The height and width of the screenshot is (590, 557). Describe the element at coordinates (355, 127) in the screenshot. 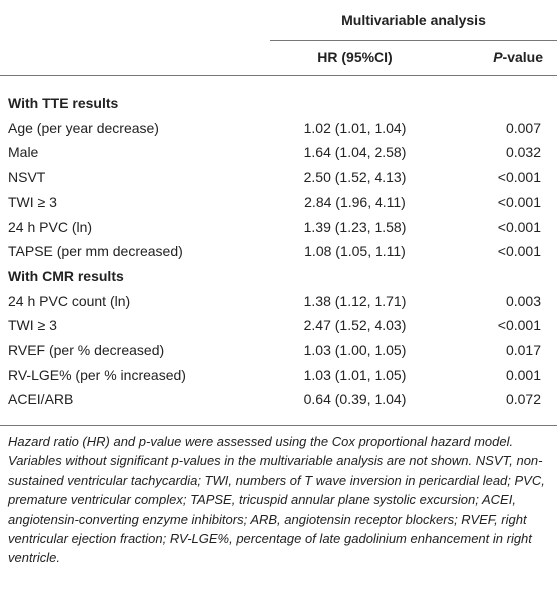

I see `hr-value: 1.02 (1.01, 1.04)` at that location.